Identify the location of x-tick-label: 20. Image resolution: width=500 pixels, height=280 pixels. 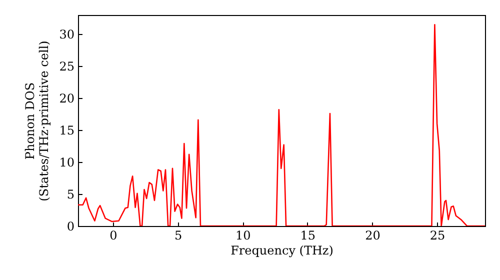
(372, 235).